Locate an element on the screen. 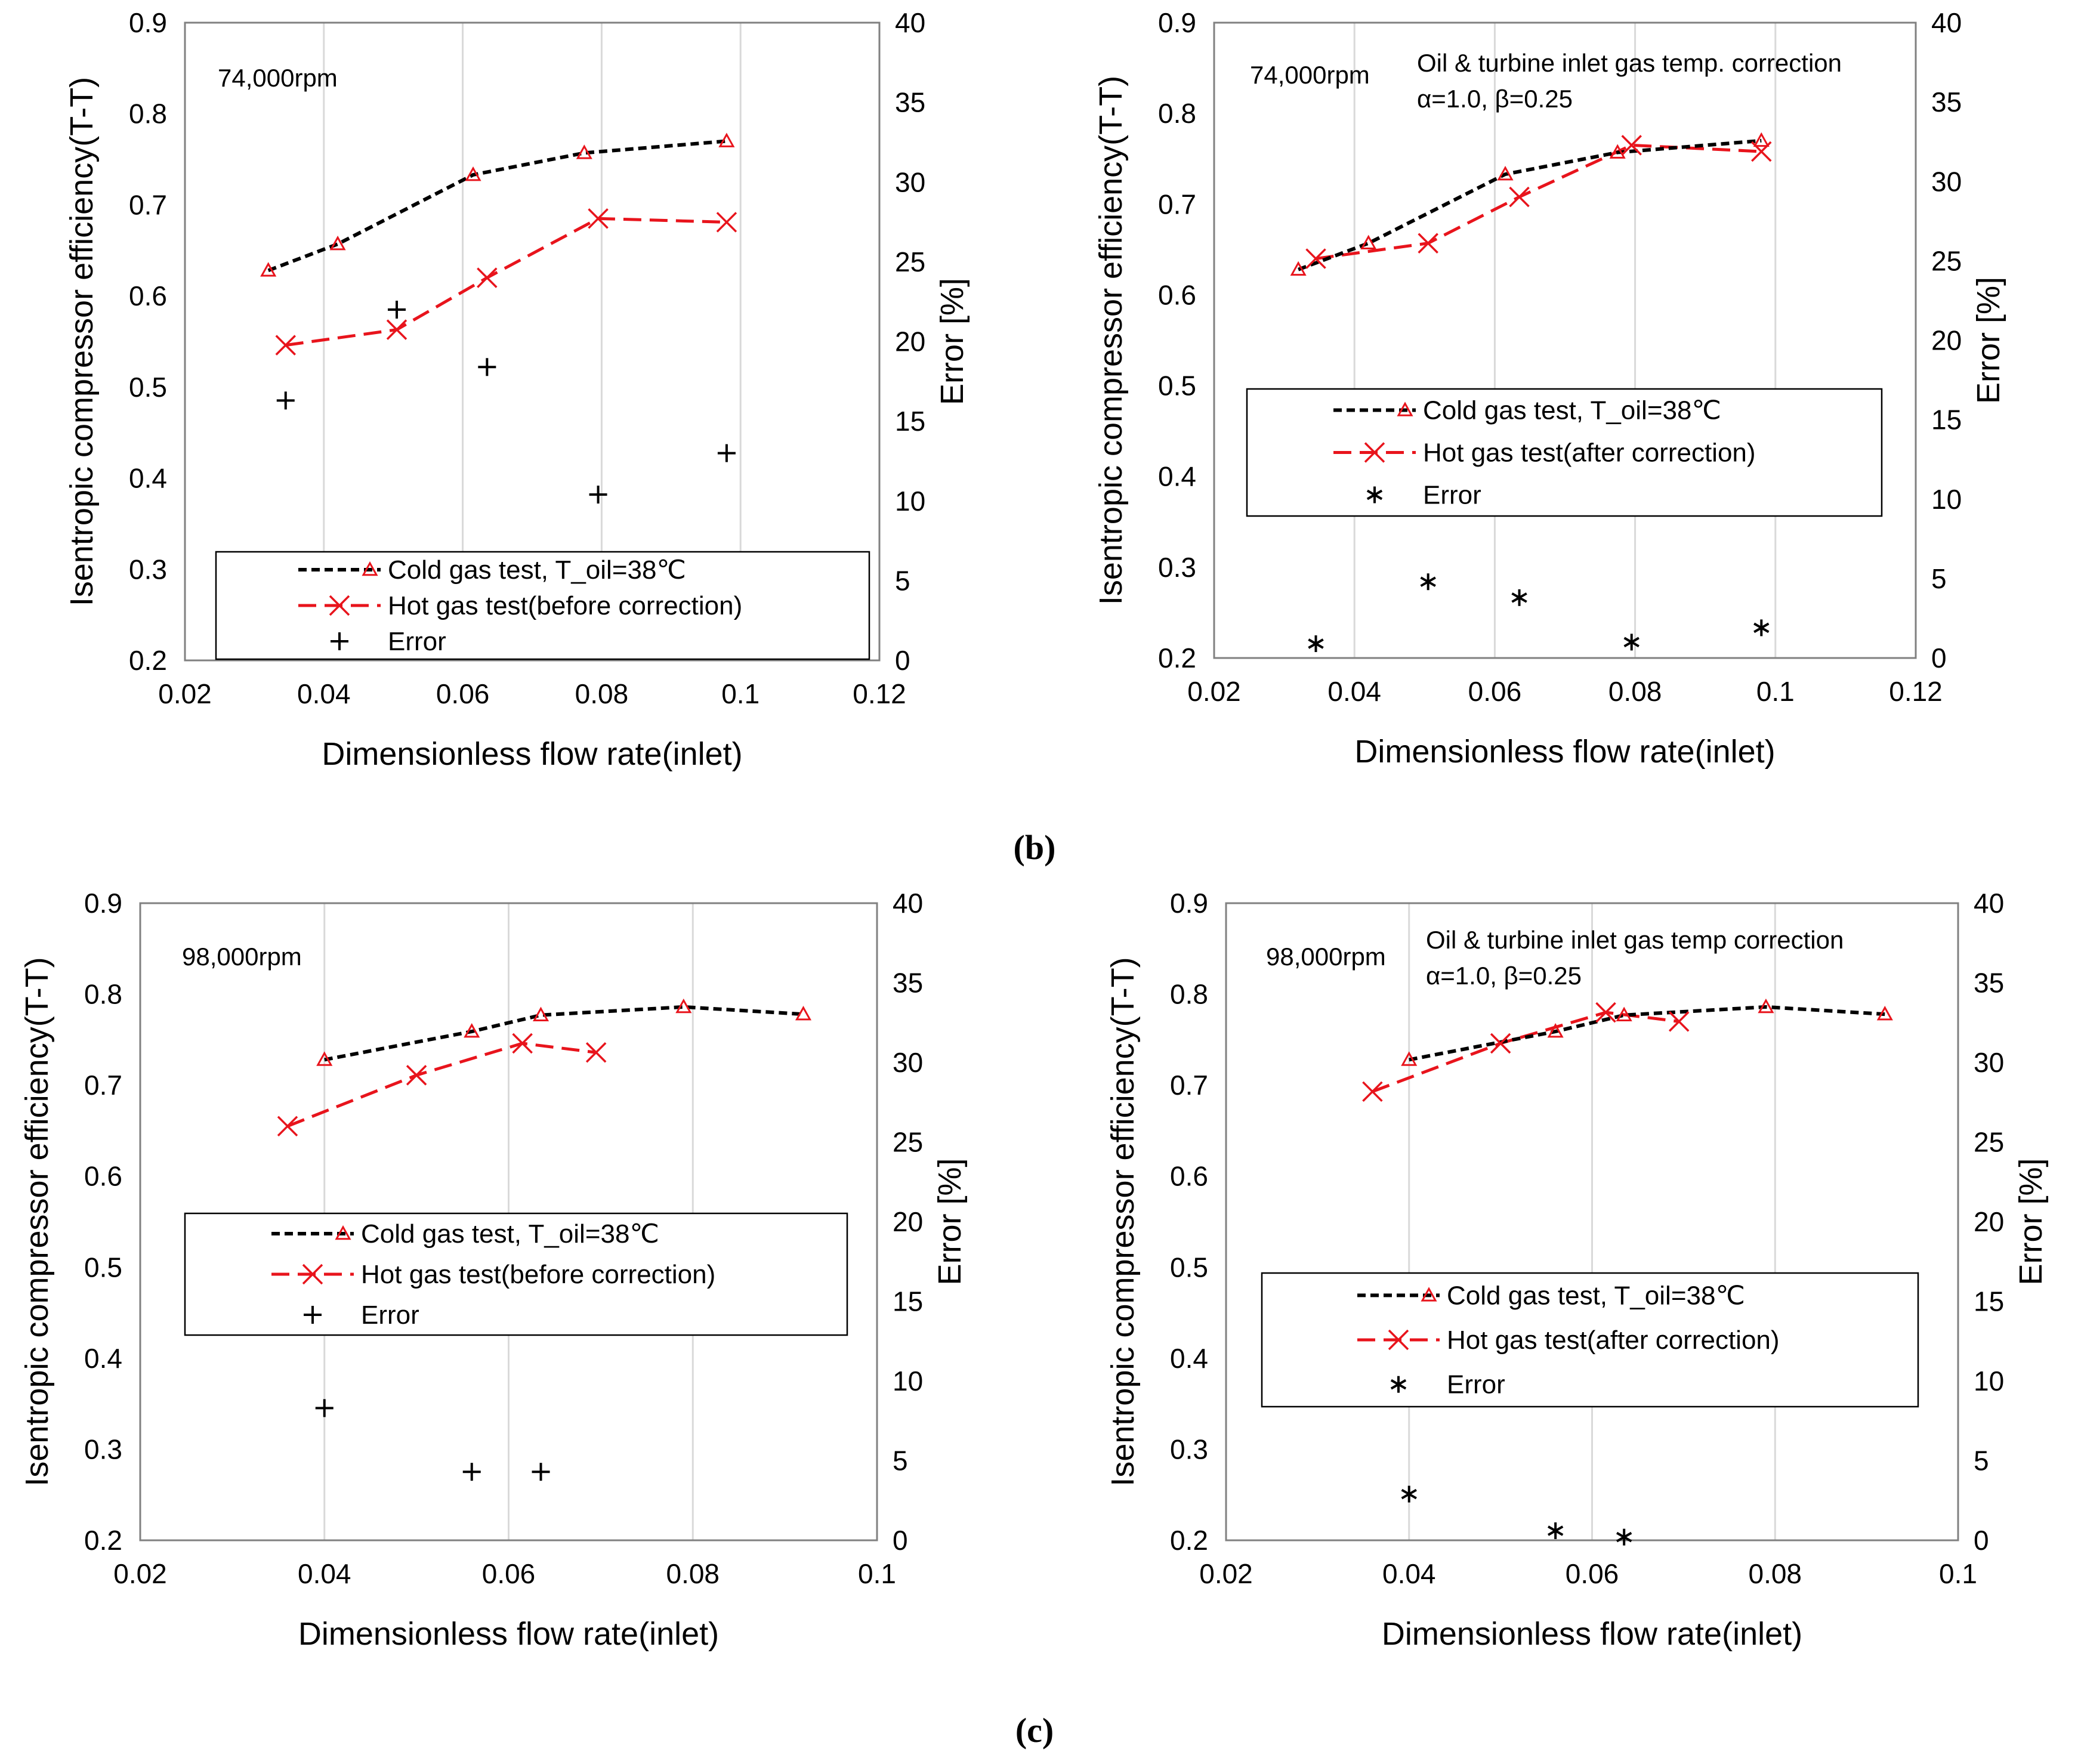 The width and height of the screenshot is (2081, 1764). cold-gas-line is located at coordinates (497, 206).